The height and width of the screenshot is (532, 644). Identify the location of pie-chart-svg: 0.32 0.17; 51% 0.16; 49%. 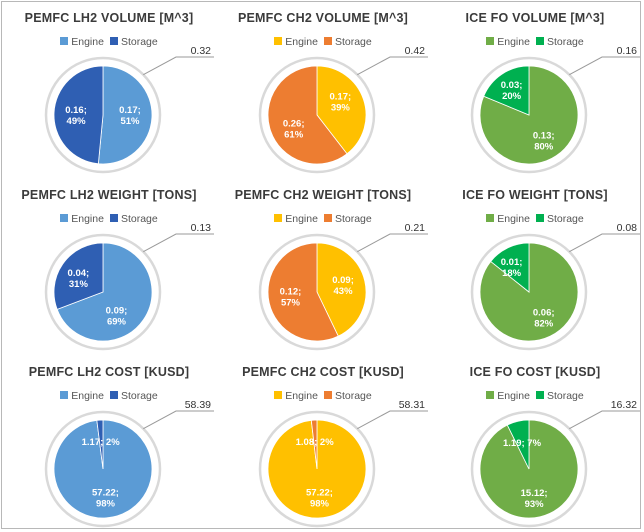
(129, 109).